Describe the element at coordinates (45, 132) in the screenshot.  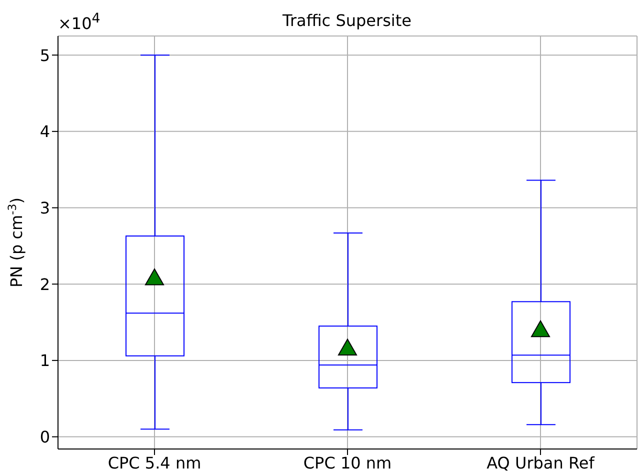
I see `y-tick-label: 4` at that location.